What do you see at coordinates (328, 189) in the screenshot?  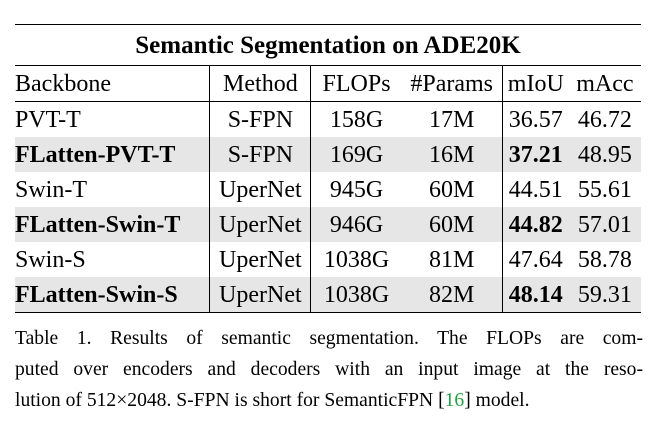 I see `table-row: Swin-T UperNet 945G 60M 44.51 55.61` at bounding box center [328, 189].